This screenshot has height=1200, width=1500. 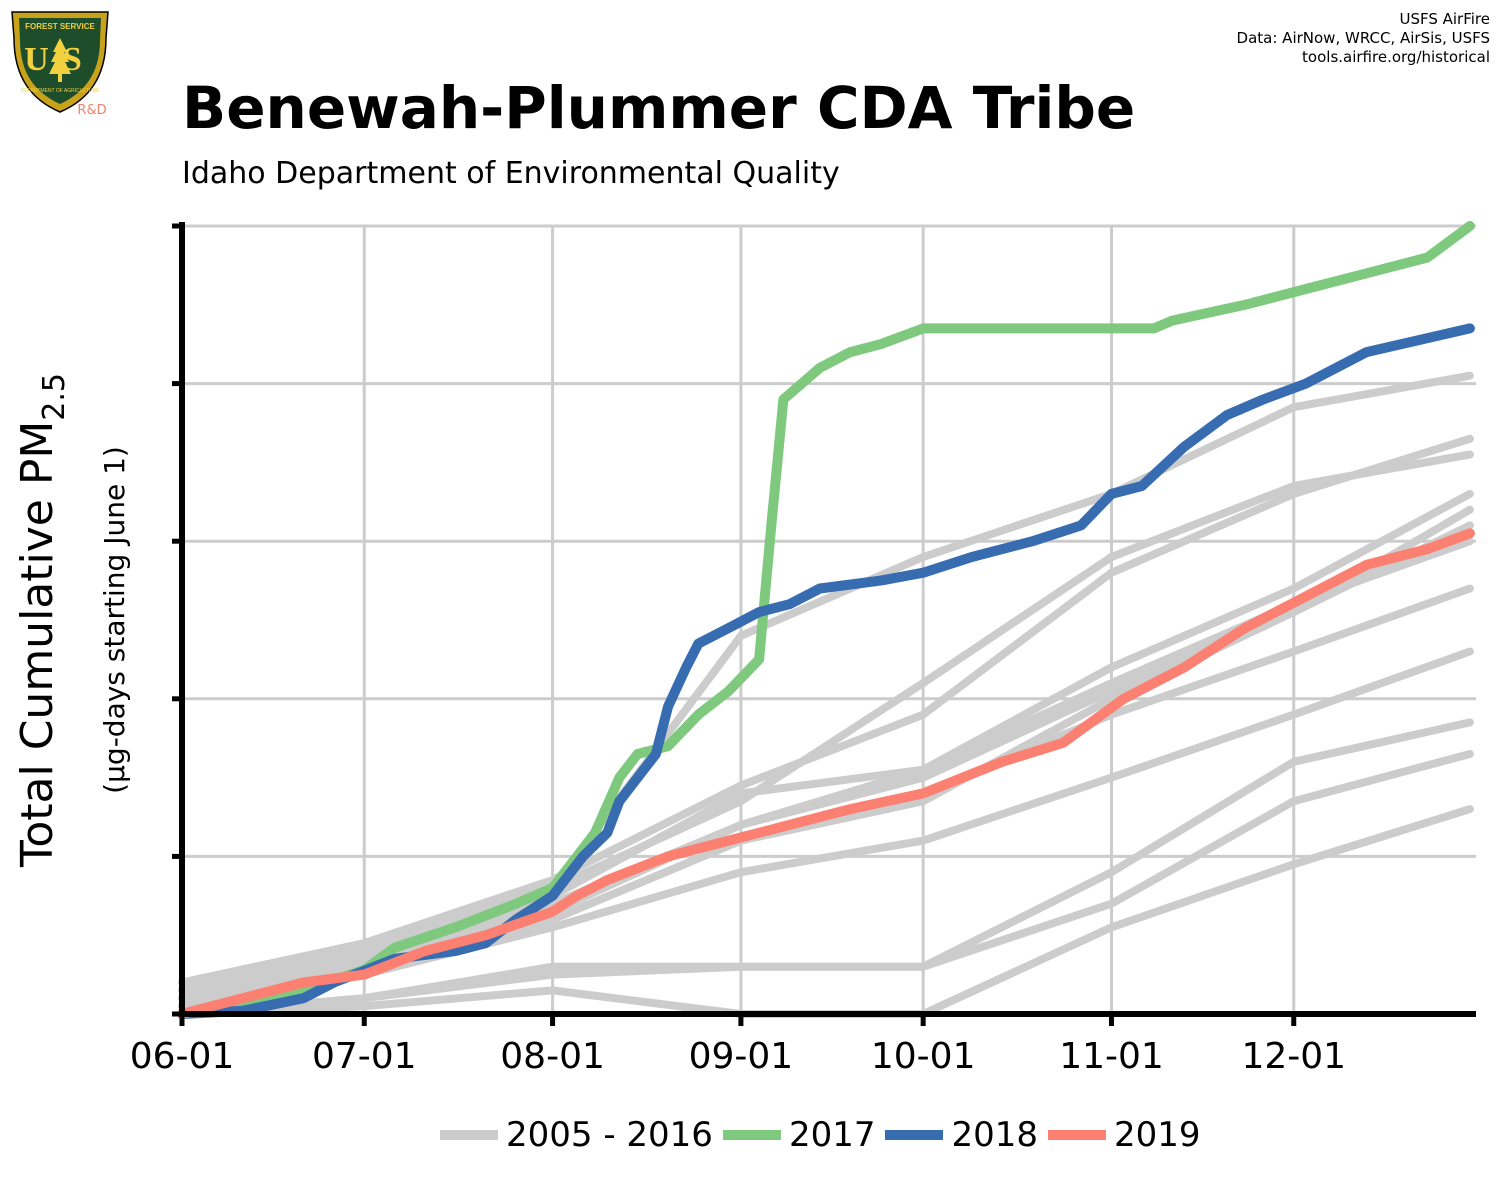 I want to click on legend-swatch-2018, so click(x=914, y=1135).